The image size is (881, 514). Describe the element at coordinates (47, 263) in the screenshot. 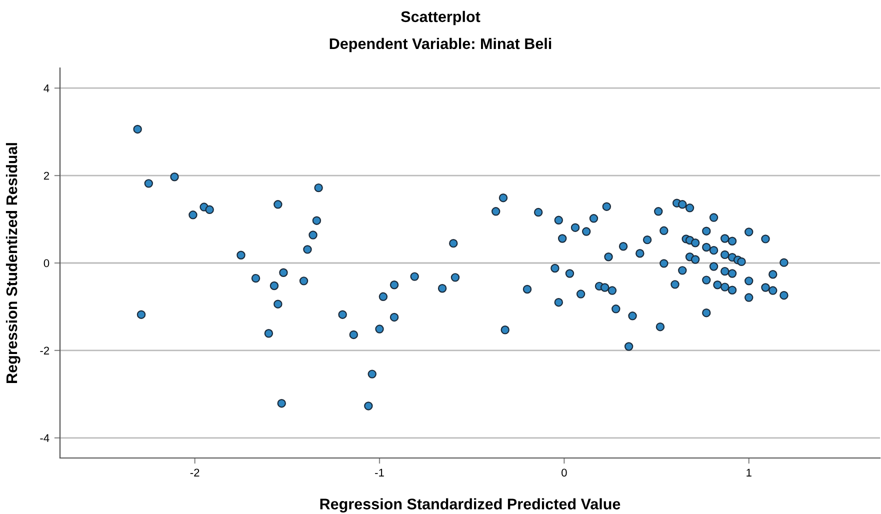

I see `y-tick-label: 0` at that location.